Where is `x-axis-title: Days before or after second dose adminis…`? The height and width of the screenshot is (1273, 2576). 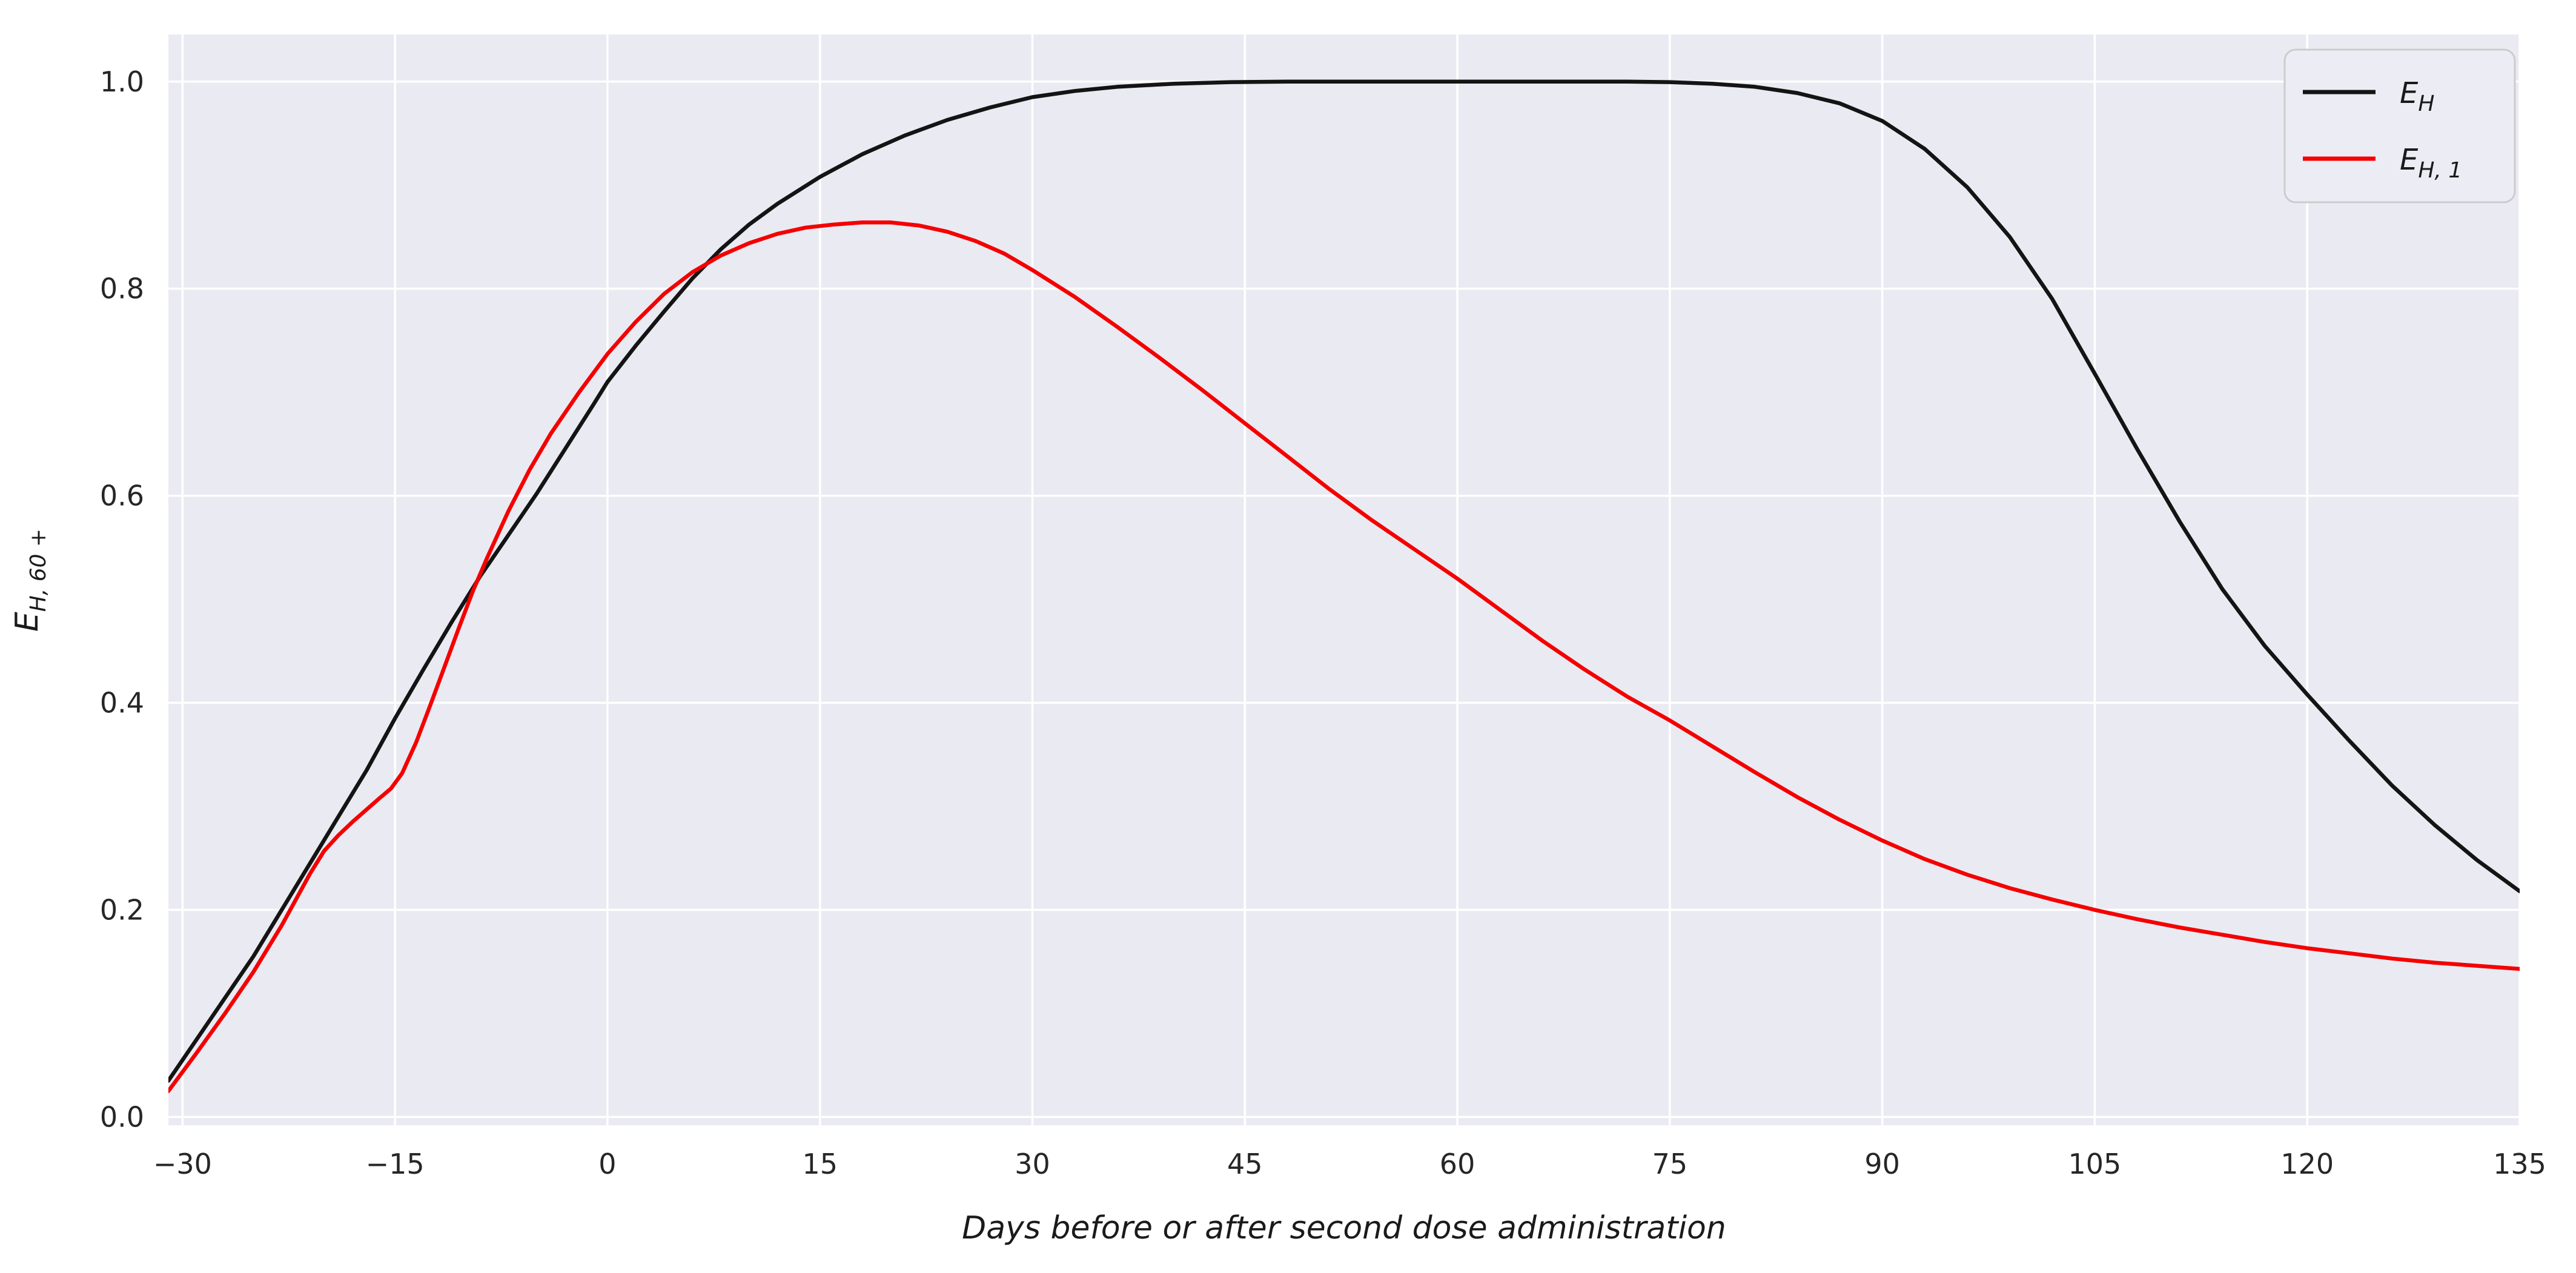
x-axis-title: Days before or after second dose adminis… is located at coordinates (1344, 1228).